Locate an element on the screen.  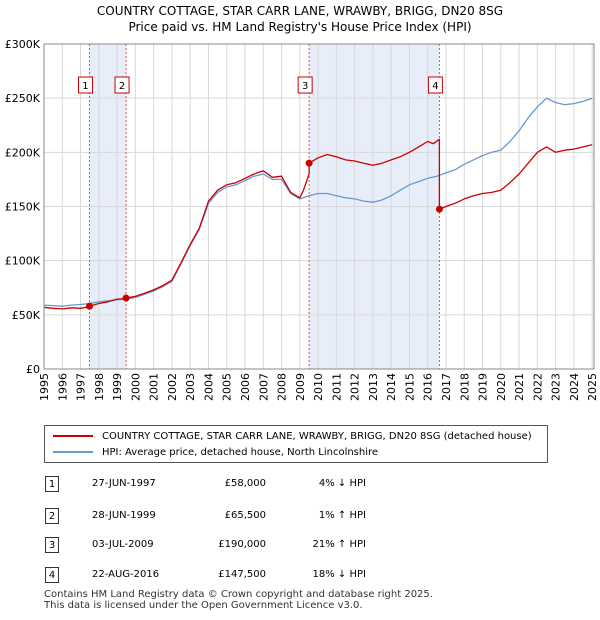
x-tick-label: 1999 is located at coordinates (117, 387).